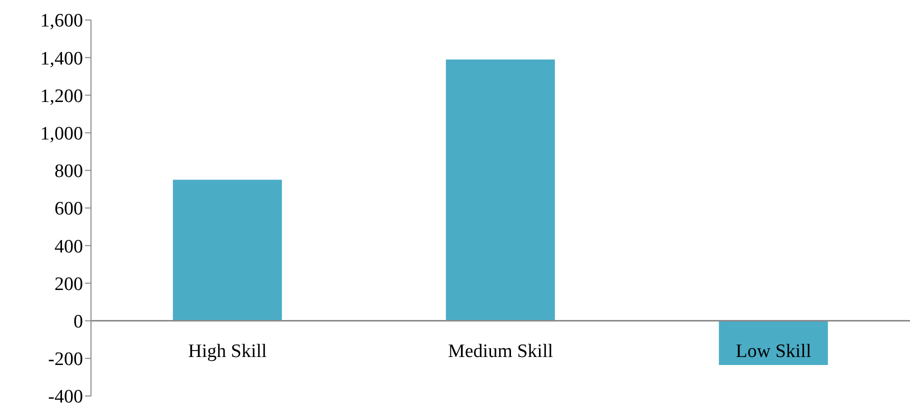 The image size is (922, 413). Describe the element at coordinates (65, 359) in the screenshot. I see `y-tick-label: -200` at that location.